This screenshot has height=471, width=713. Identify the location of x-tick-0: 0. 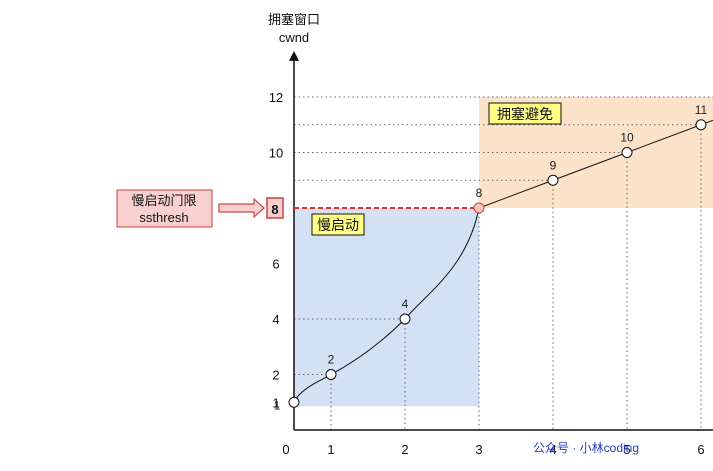
(285, 449).